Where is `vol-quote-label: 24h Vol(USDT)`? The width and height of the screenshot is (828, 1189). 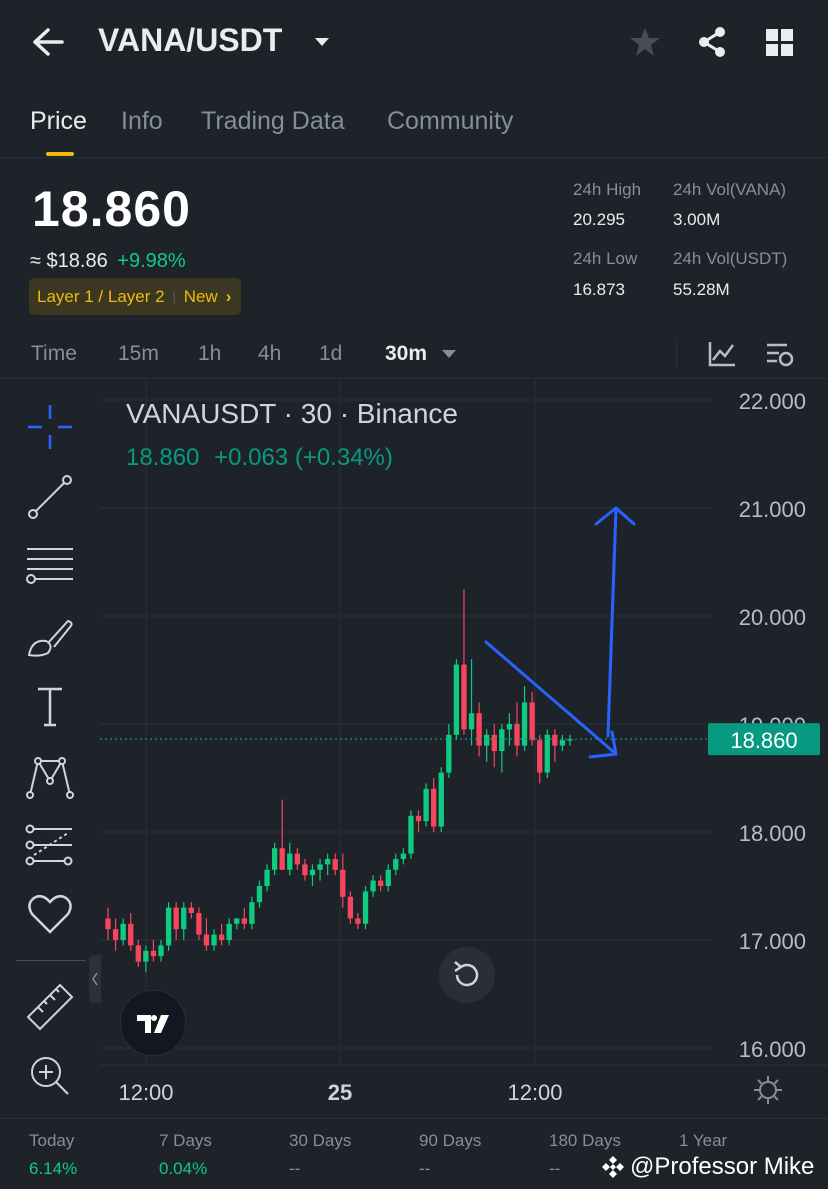 vol-quote-label: 24h Vol(USDT) is located at coordinates (730, 258).